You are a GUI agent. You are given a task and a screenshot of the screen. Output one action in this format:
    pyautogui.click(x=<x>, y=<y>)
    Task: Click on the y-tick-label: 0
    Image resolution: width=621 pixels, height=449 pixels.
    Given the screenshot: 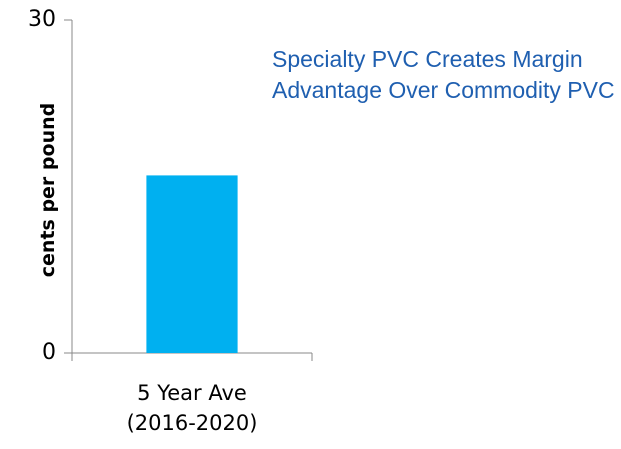 What is the action you would take?
    pyautogui.click(x=49, y=352)
    